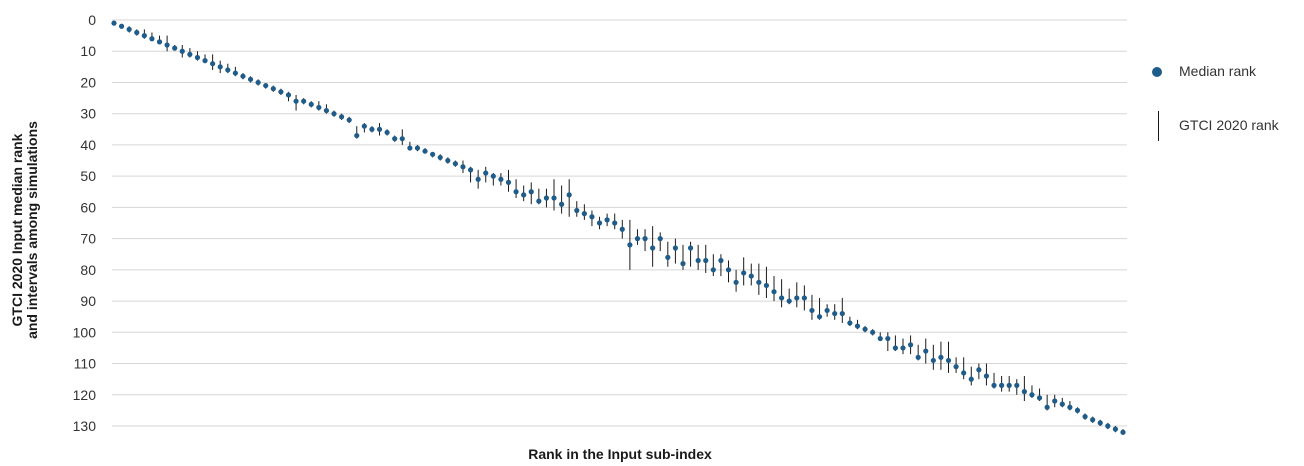 This screenshot has width=1304, height=466. I want to click on y-tick-label: 60, so click(88, 207).